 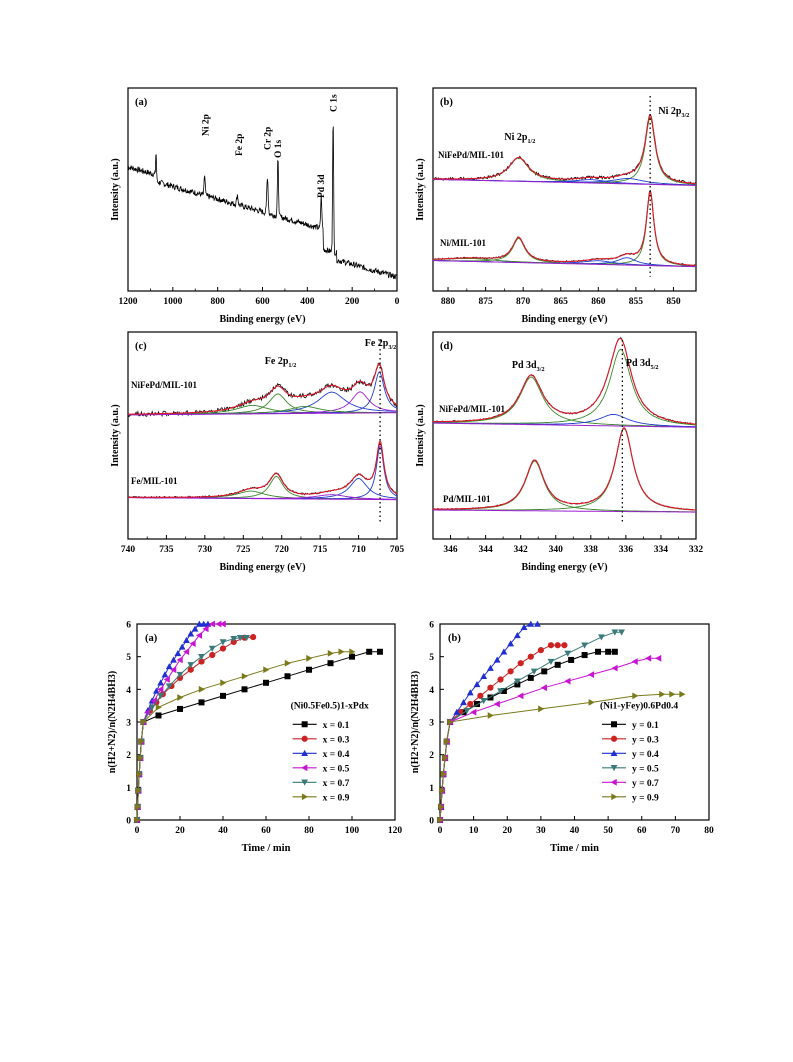 What do you see at coordinates (172, 302) in the screenshot?
I see `x-tick-label: 1000` at bounding box center [172, 302].